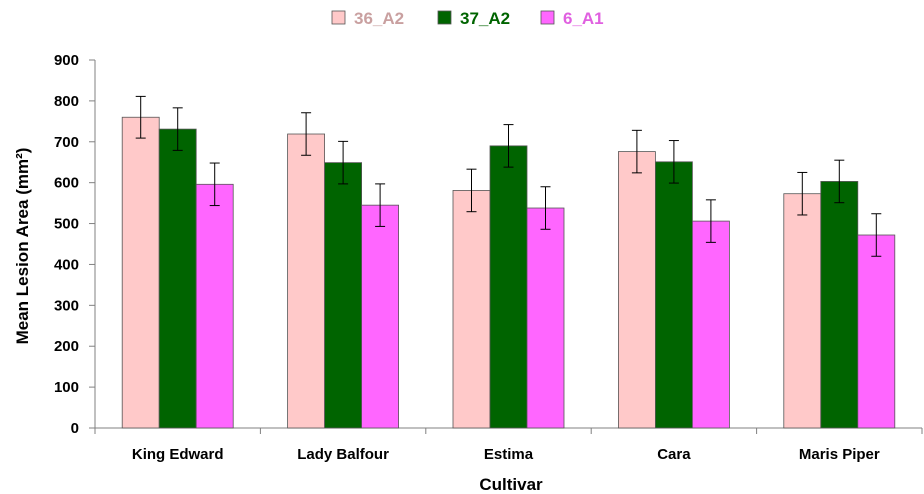 The width and height of the screenshot is (924, 494). What do you see at coordinates (178, 454) in the screenshot?
I see `x-tick-label: King Edward` at bounding box center [178, 454].